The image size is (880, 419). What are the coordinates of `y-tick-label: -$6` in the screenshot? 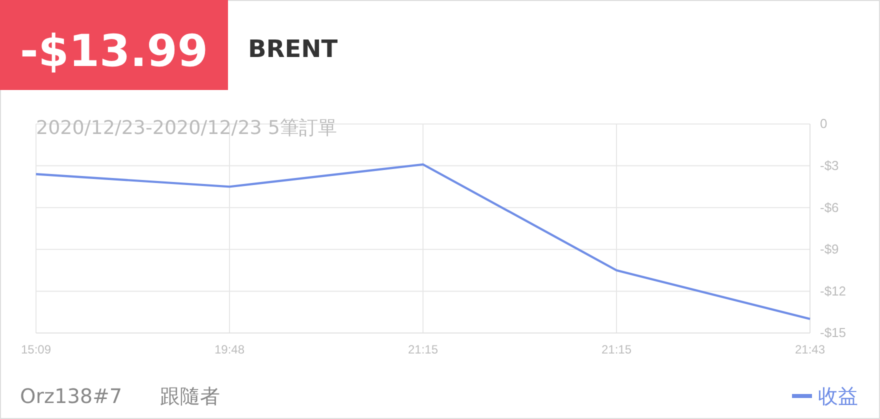 It's located at (829, 207).